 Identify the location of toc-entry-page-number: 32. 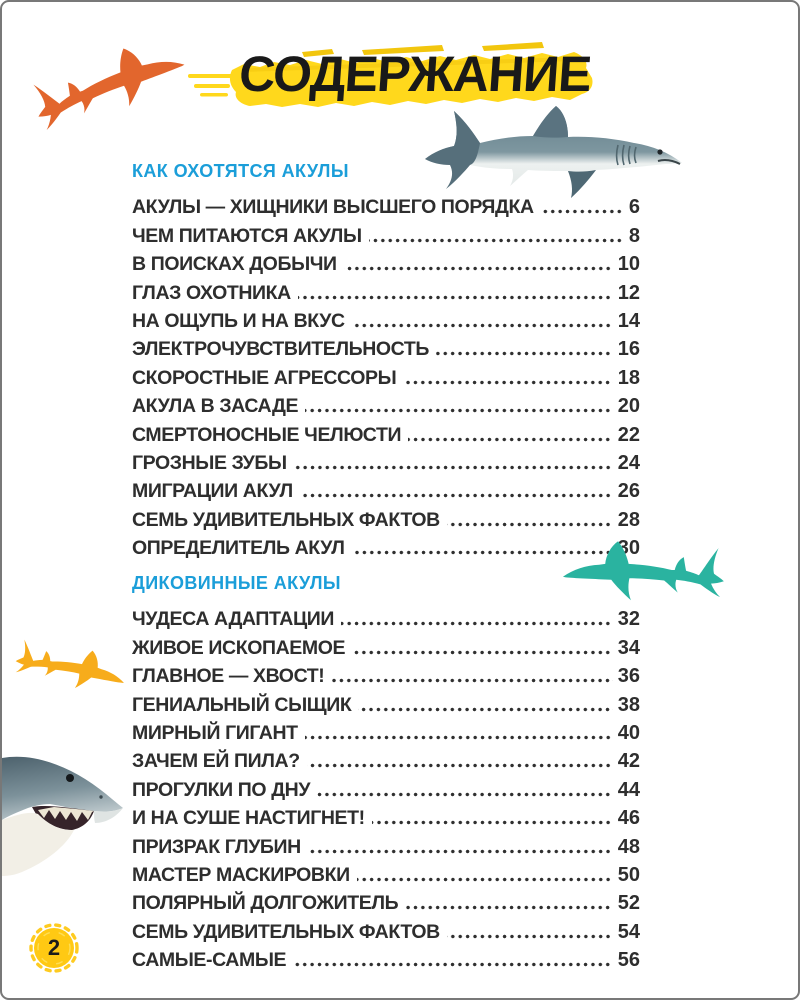
(628, 619).